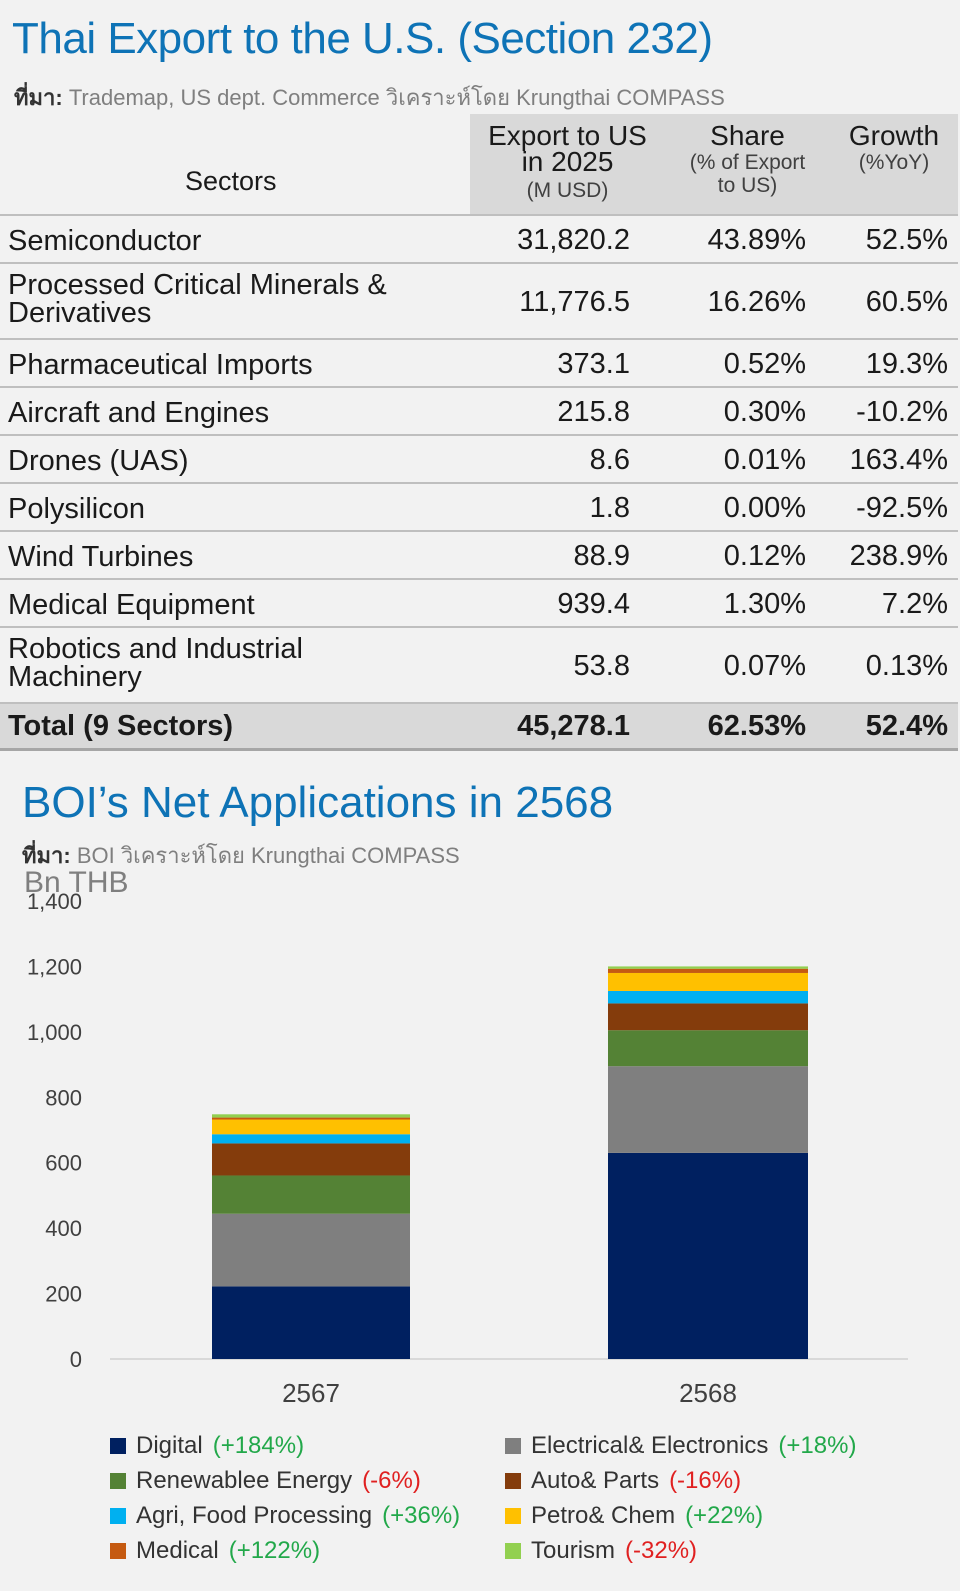 This screenshot has height=1591, width=960. Describe the element at coordinates (906, 726) in the screenshot. I see `total-growth-value: 52.4%` at that location.